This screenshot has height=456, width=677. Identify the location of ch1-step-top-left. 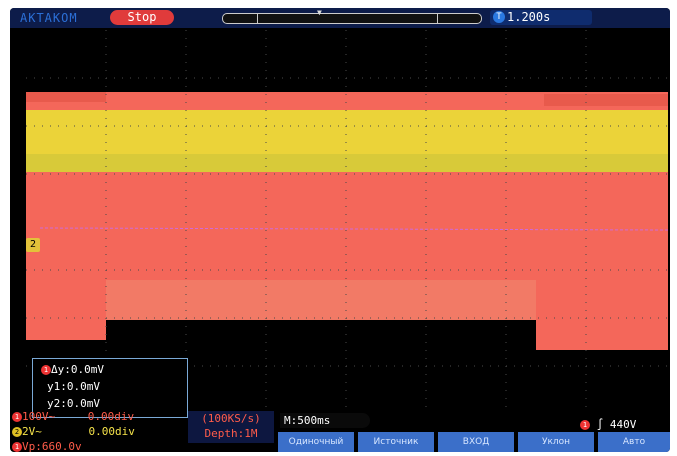
(66, 97).